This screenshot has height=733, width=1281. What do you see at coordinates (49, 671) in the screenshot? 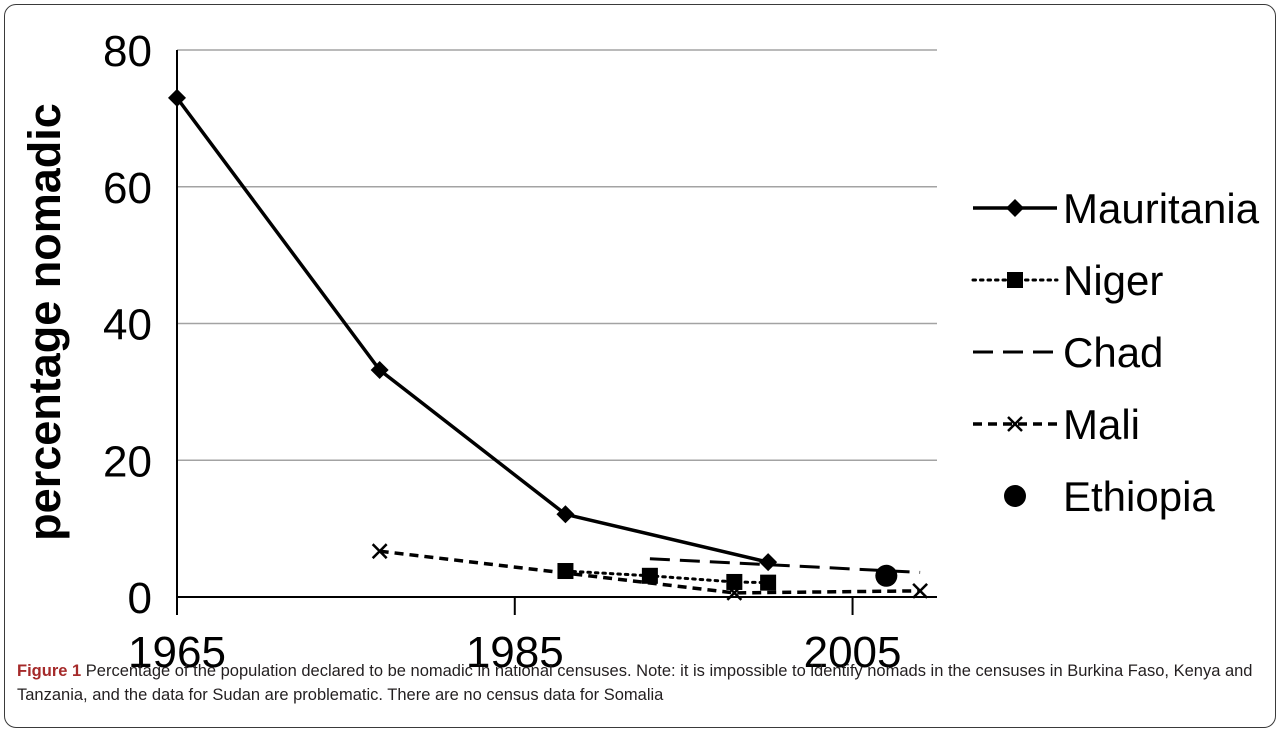
I see `figure-caption-label: Figure 1` at bounding box center [49, 671].